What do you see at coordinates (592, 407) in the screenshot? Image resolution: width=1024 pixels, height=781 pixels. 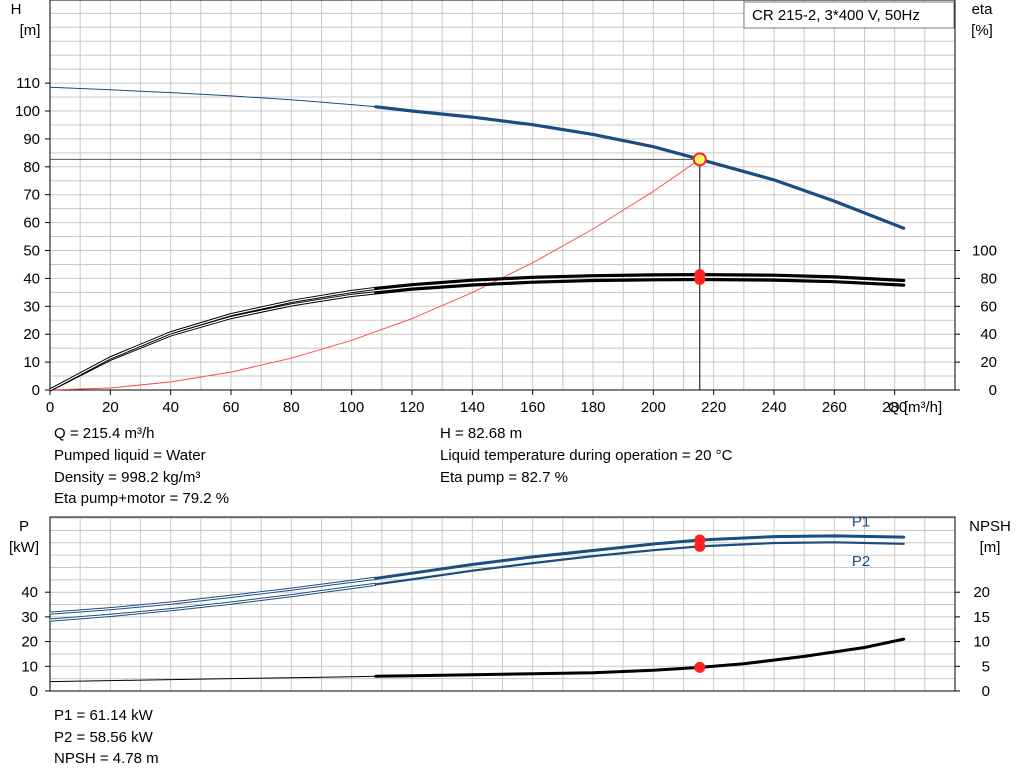 I see `flow-tick-label: 180` at bounding box center [592, 407].